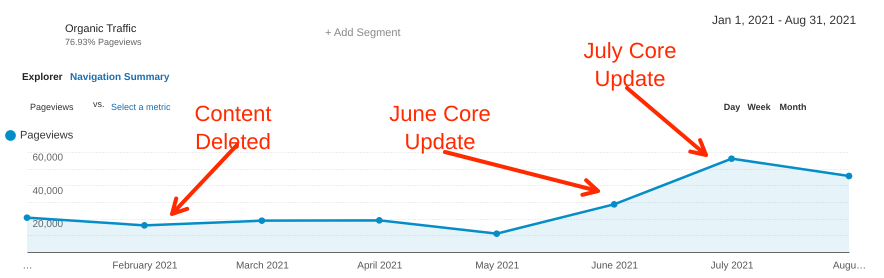 Image resolution: width=884 pixels, height=278 pixels. What do you see at coordinates (380, 266) in the screenshot?
I see `x-tick-label: April 2021` at bounding box center [380, 266].